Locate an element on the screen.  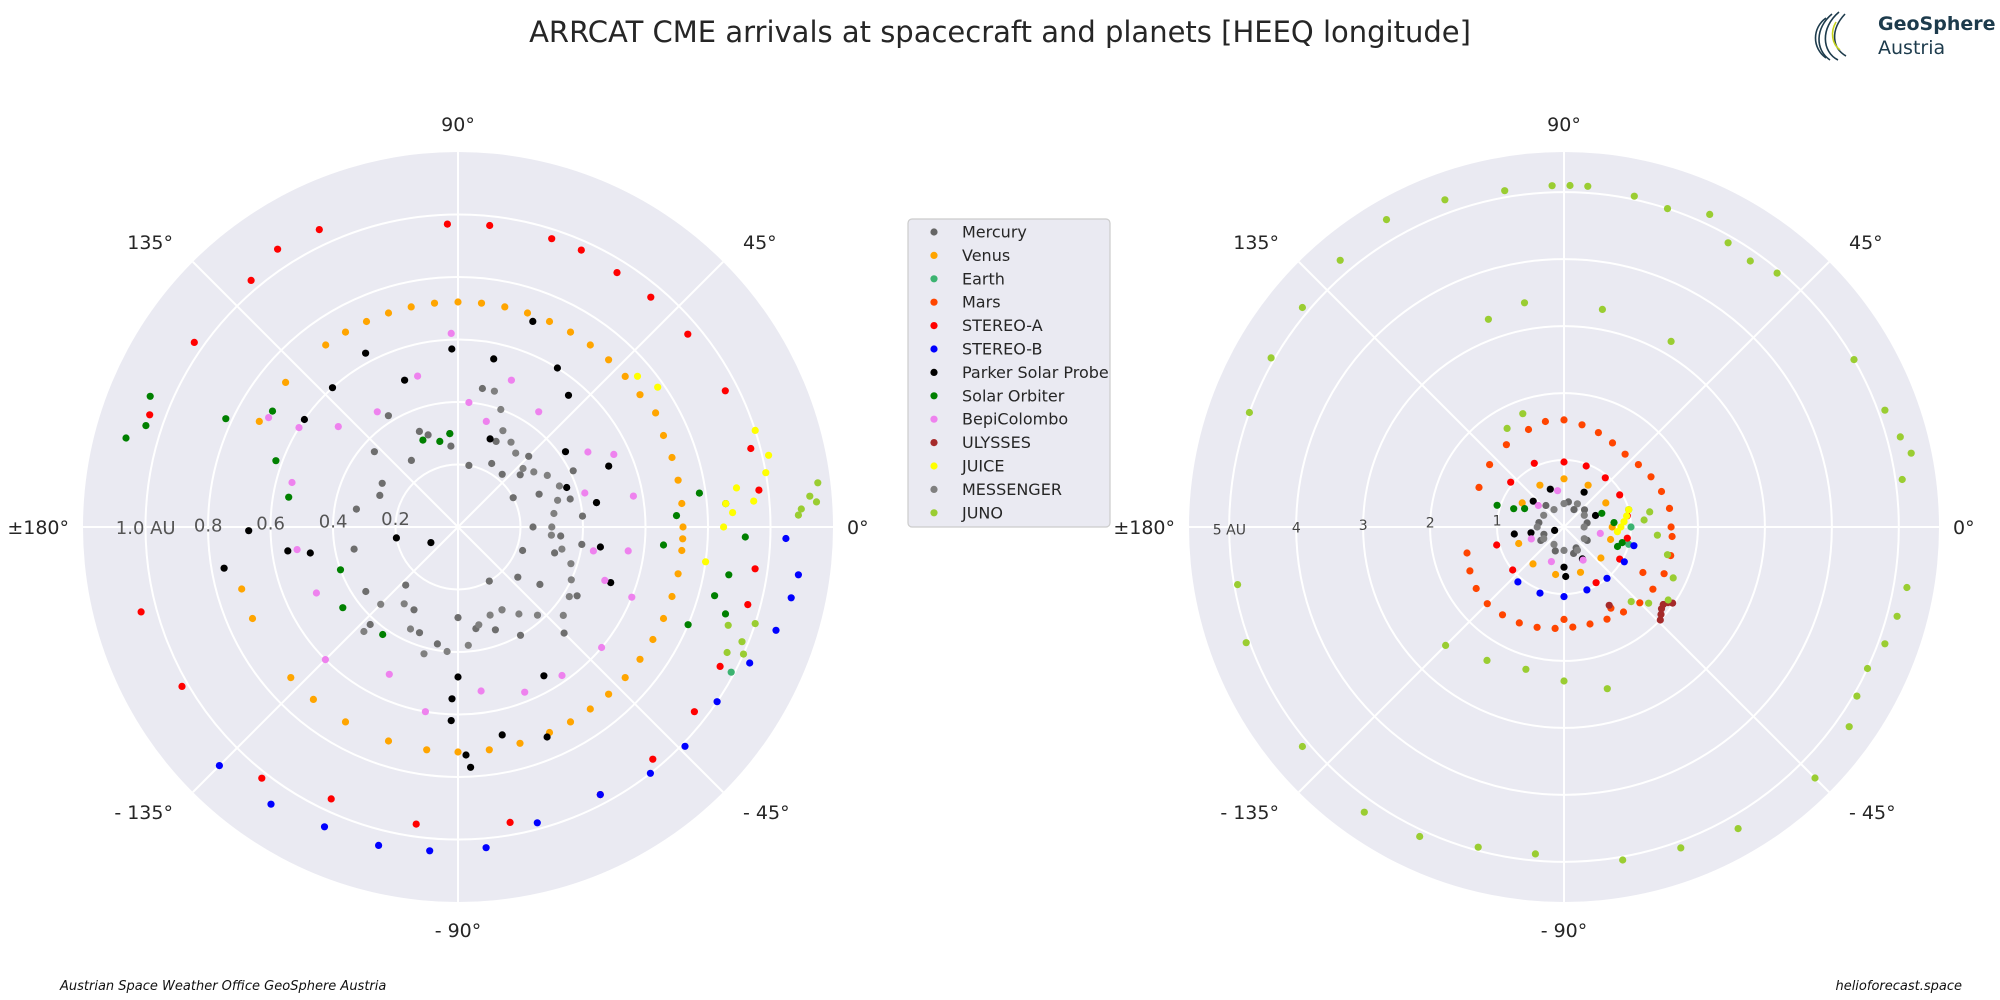
outer-point-stereo-b is located at coordinates (1634, 546).